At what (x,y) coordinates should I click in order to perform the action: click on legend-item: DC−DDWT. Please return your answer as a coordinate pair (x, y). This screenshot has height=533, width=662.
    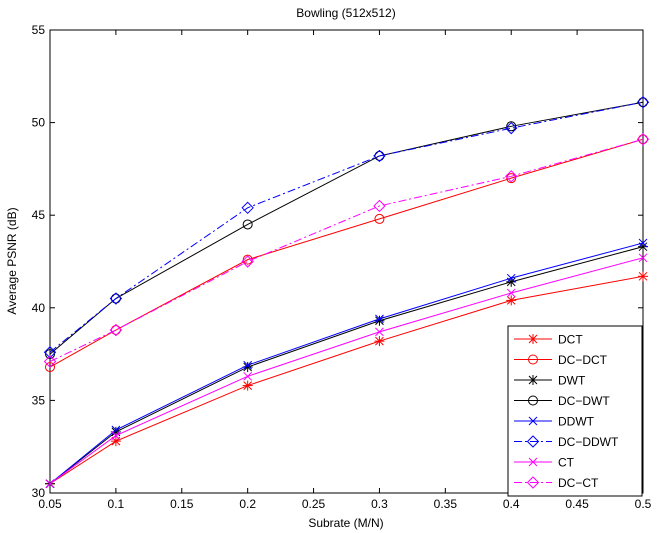
    Looking at the image, I should click on (566, 442).